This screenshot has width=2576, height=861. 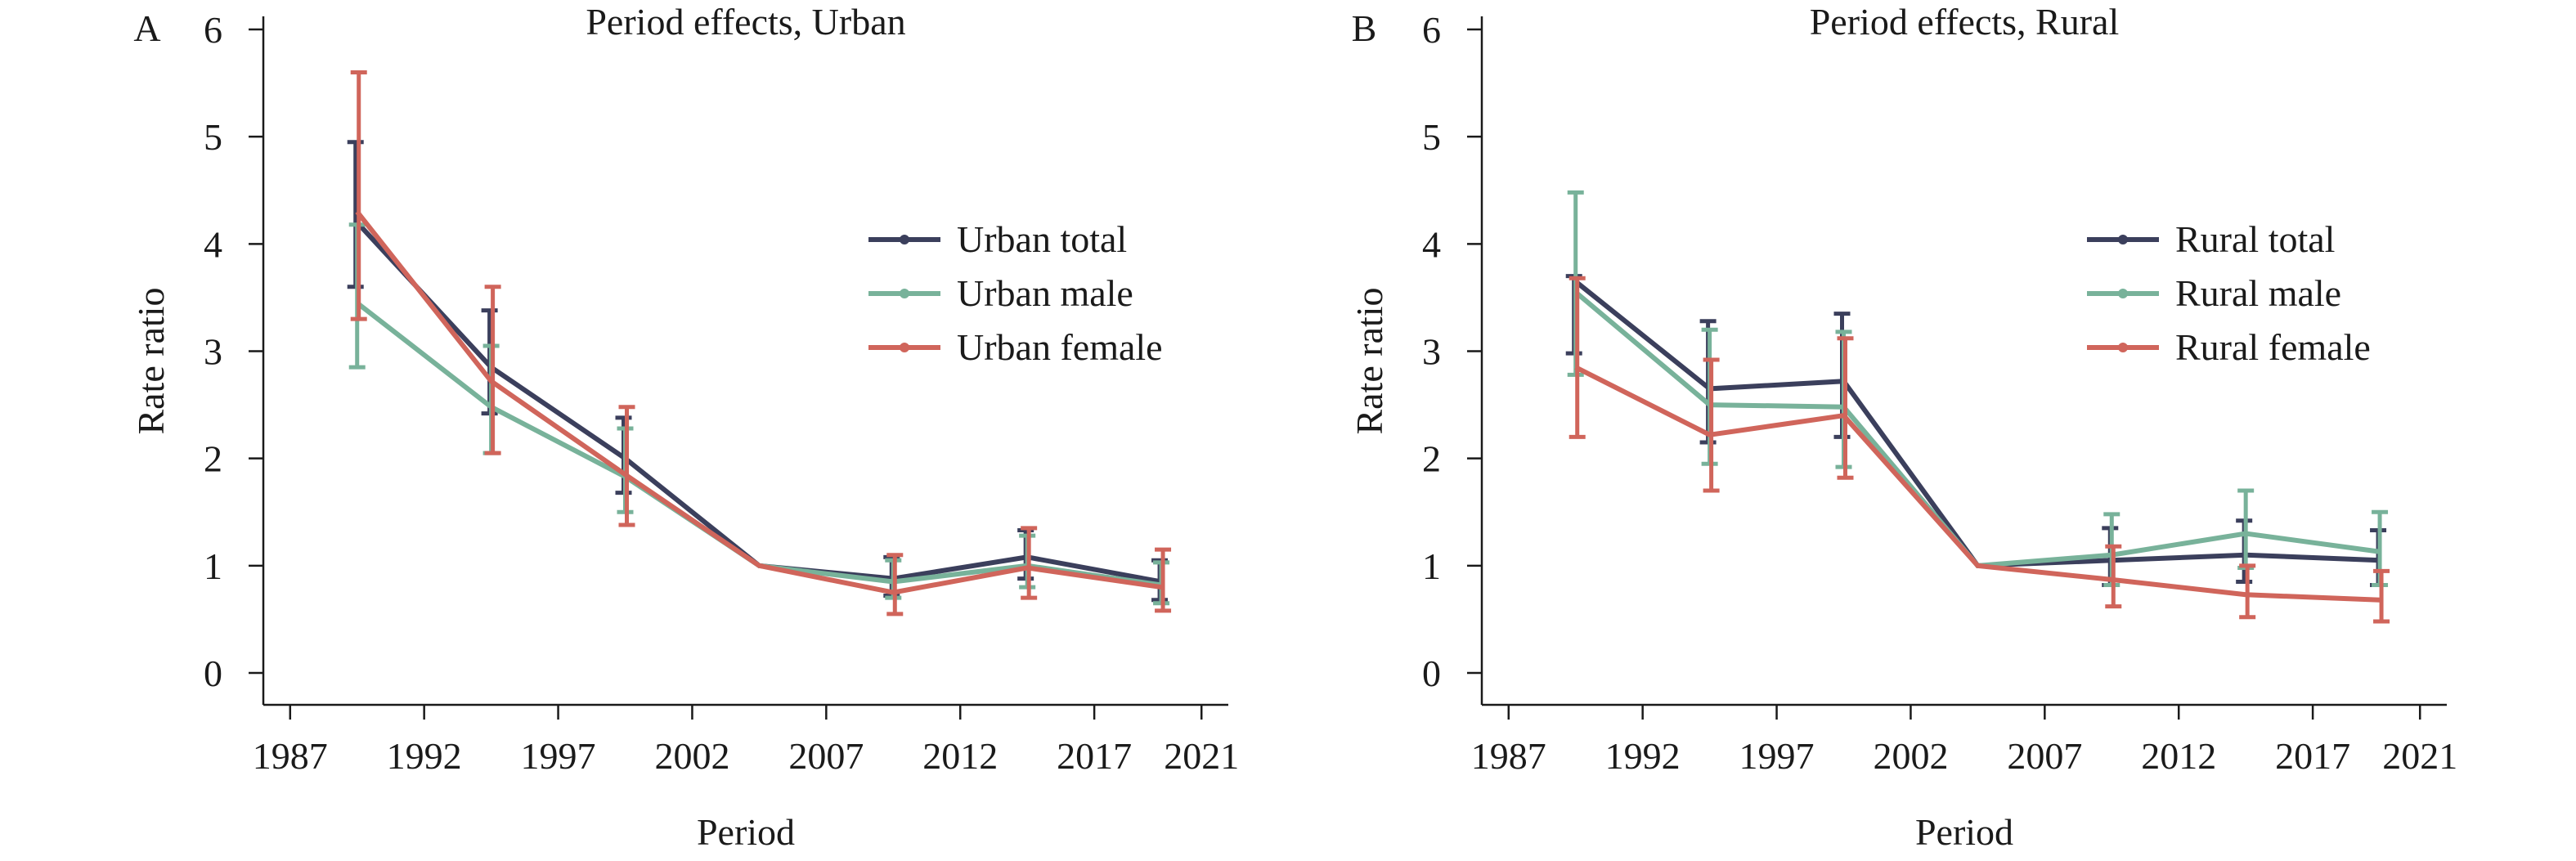 What do you see at coordinates (146, 28) in the screenshot?
I see `panel-letter: A` at bounding box center [146, 28].